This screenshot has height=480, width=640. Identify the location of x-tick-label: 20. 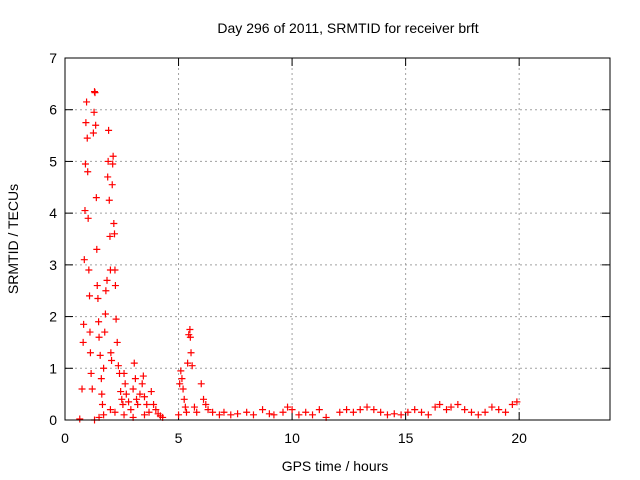
(519, 438).